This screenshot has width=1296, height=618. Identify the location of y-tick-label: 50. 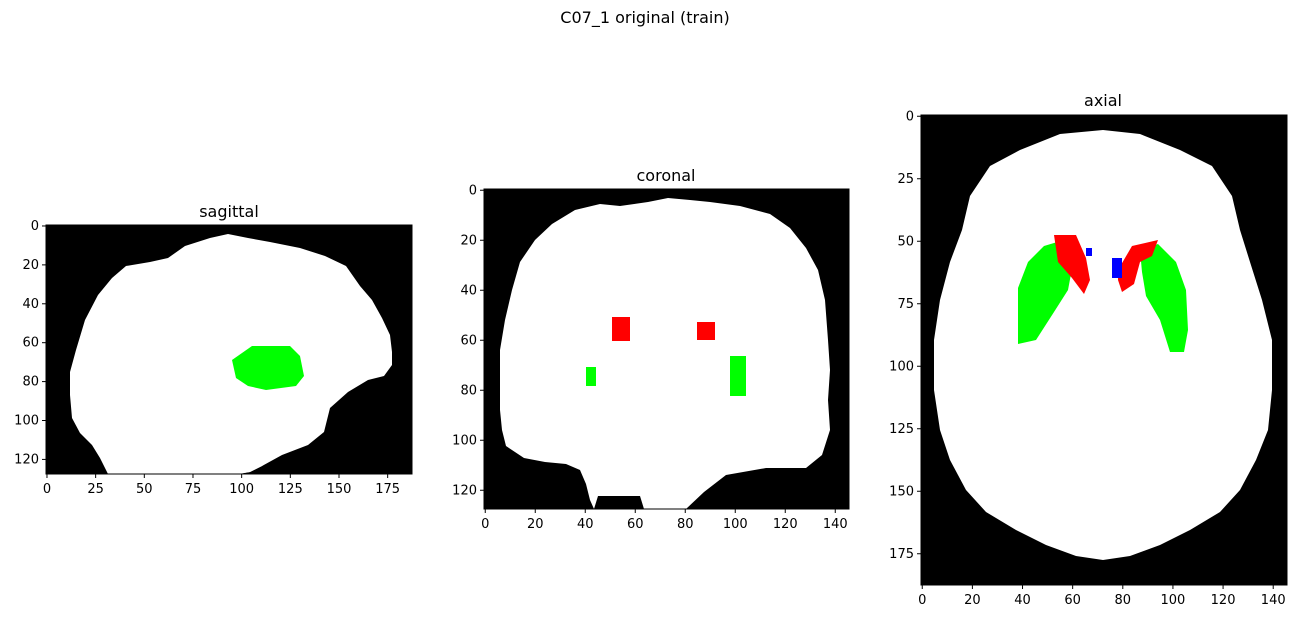
(905, 241).